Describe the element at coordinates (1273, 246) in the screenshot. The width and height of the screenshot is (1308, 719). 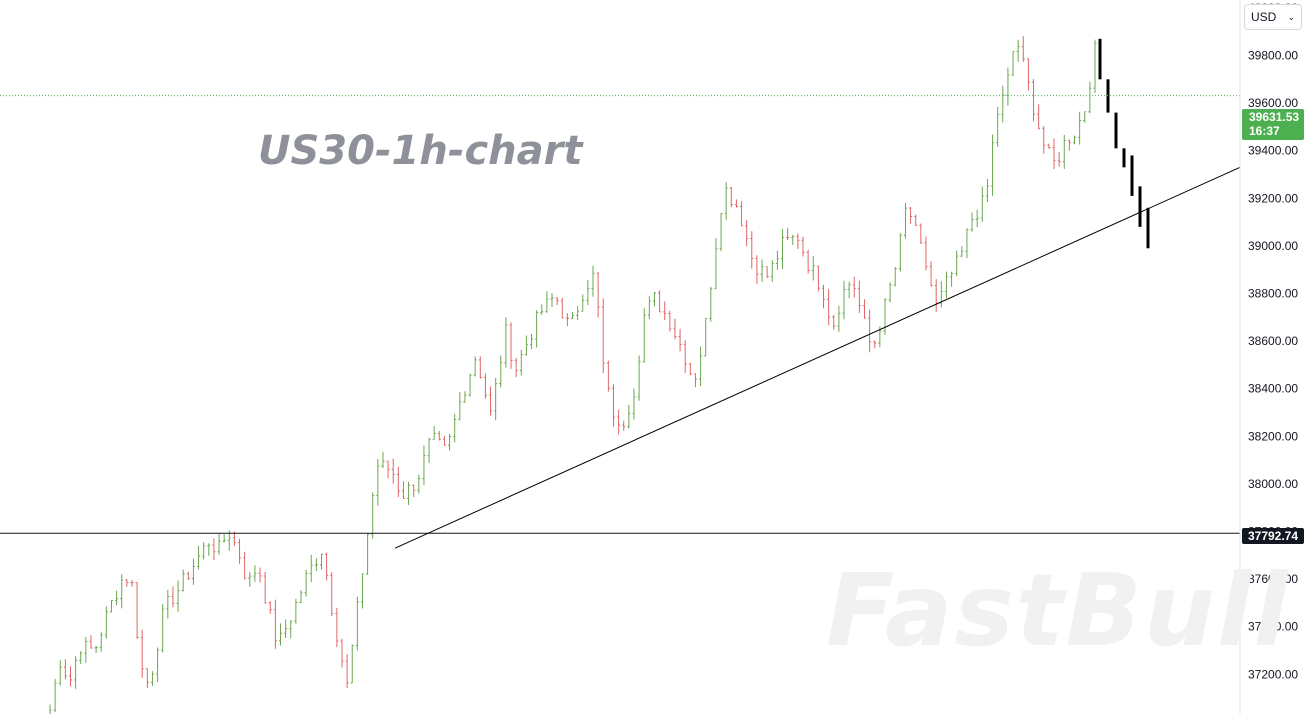
I see `y-tick-label: 39000.00` at that location.